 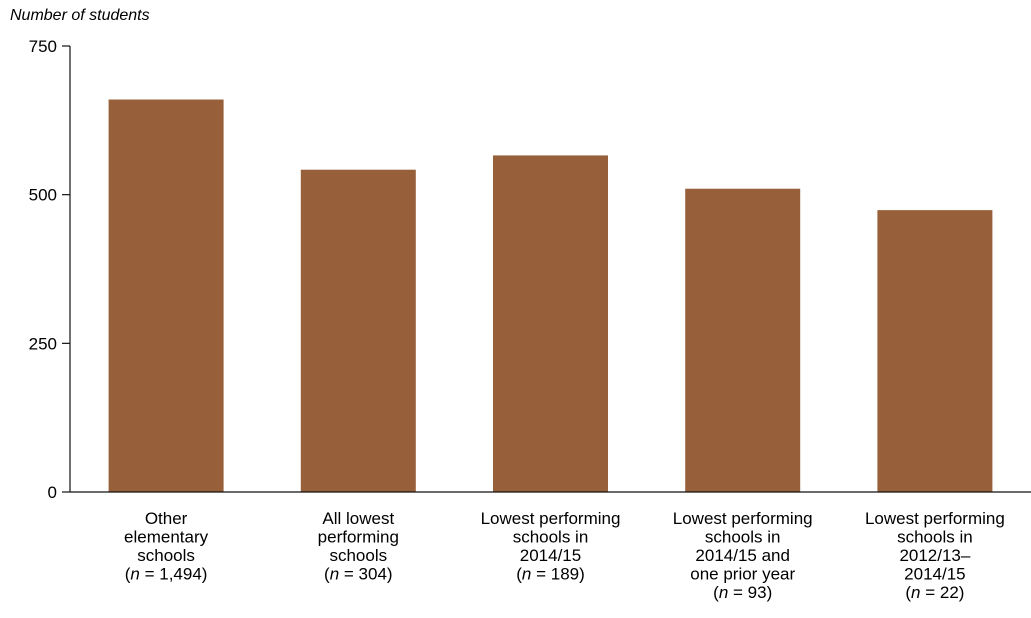 I want to click on y-tick-label: 750, so click(x=43, y=46).